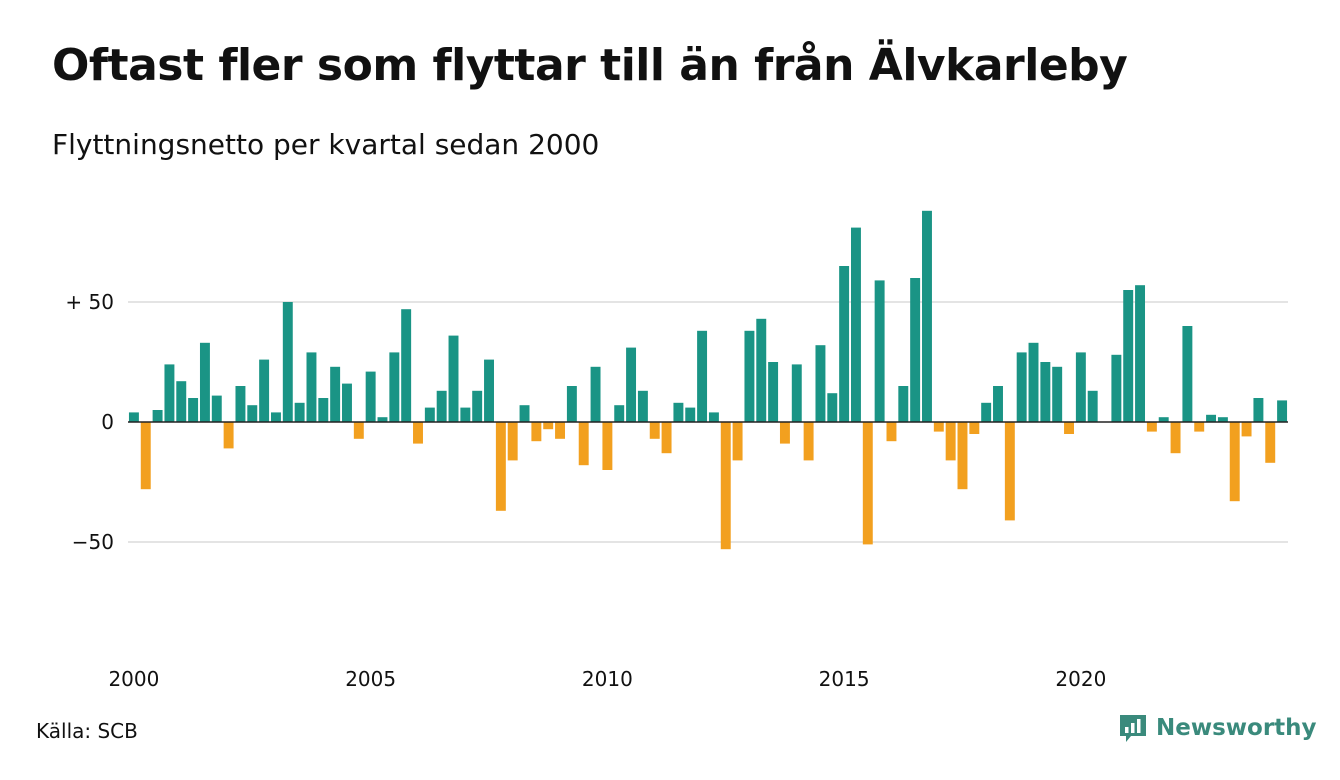 The image size is (1340, 780). What do you see at coordinates (1080, 679) in the screenshot?
I see `x-tick-label: 2020` at bounding box center [1080, 679].